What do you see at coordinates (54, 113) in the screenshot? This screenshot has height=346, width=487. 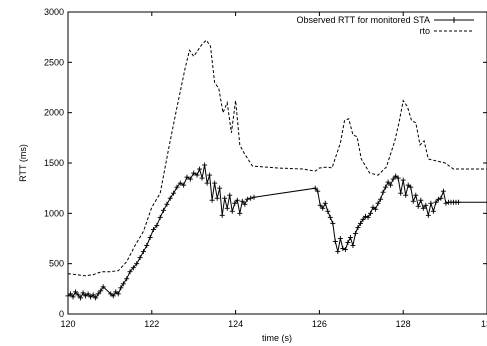 I see `y-tick-label: 2000` at bounding box center [54, 113].